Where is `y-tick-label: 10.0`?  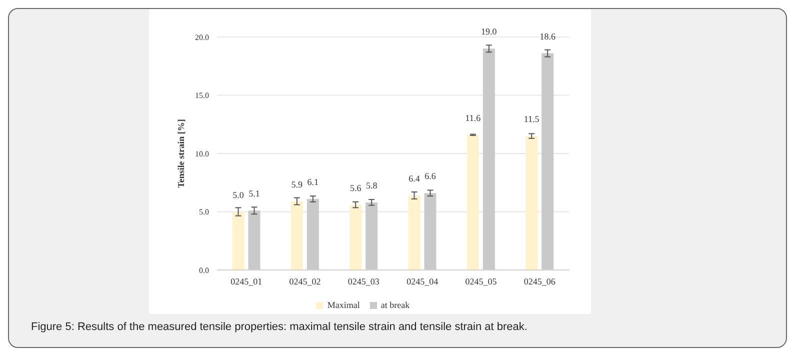
y-tick-label: 10.0 is located at coordinates (202, 153).